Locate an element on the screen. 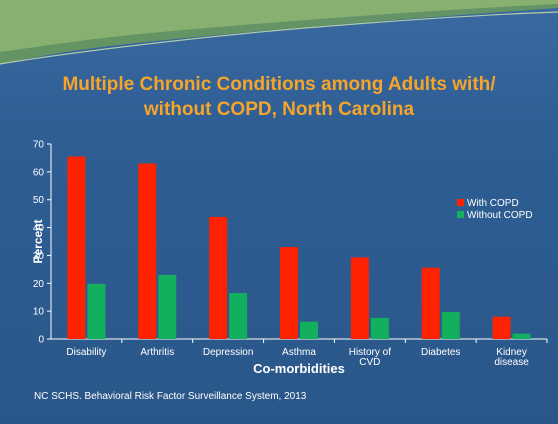 This screenshot has width=558, height=424. y-tick-label: 10 is located at coordinates (39, 312).